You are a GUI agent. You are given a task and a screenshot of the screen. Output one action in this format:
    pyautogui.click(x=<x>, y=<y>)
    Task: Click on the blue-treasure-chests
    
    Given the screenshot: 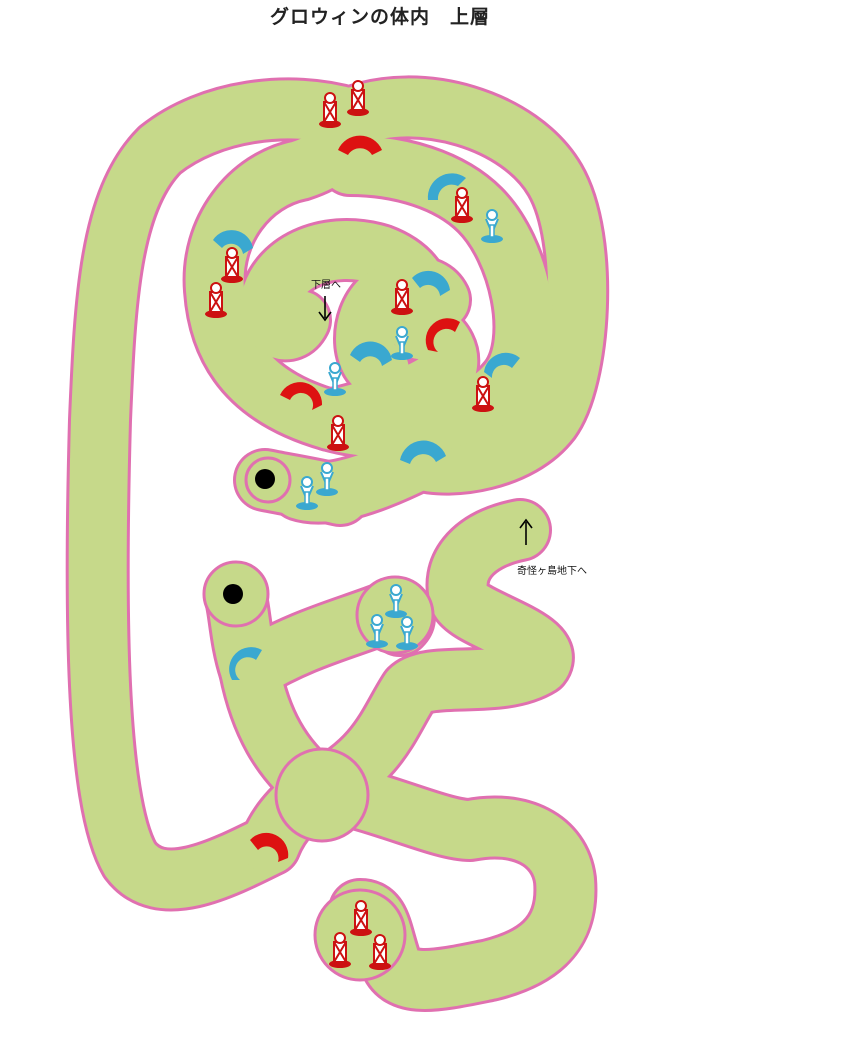 What is the action you would take?
    pyautogui.click(x=399, y=429)
    